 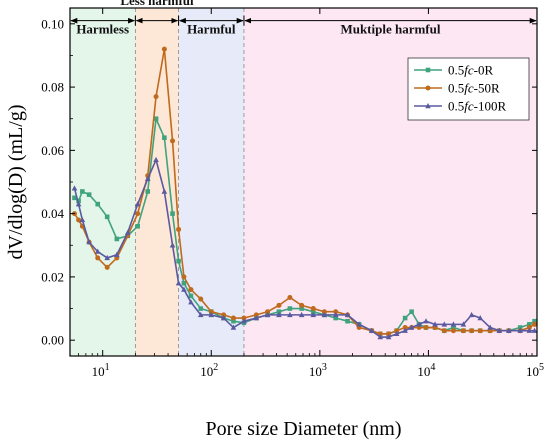 I want to click on y-tick-label-5: 0.10, so click(x=52, y=23).